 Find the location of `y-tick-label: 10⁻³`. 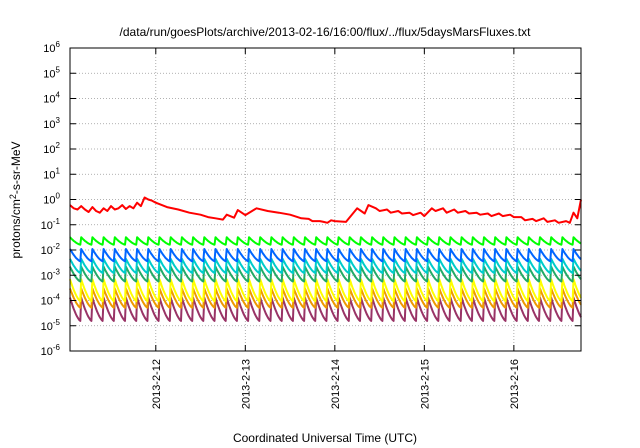

y-tick-label: 10⁻³ is located at coordinates (51, 274).